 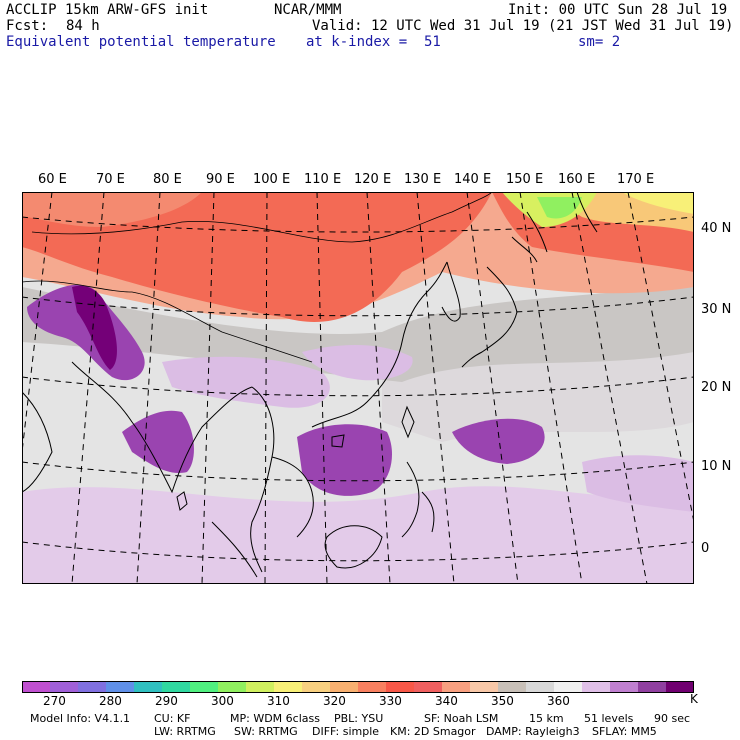 What do you see at coordinates (167, 179) in the screenshot?
I see `lon-label: 80 E` at bounding box center [167, 179].